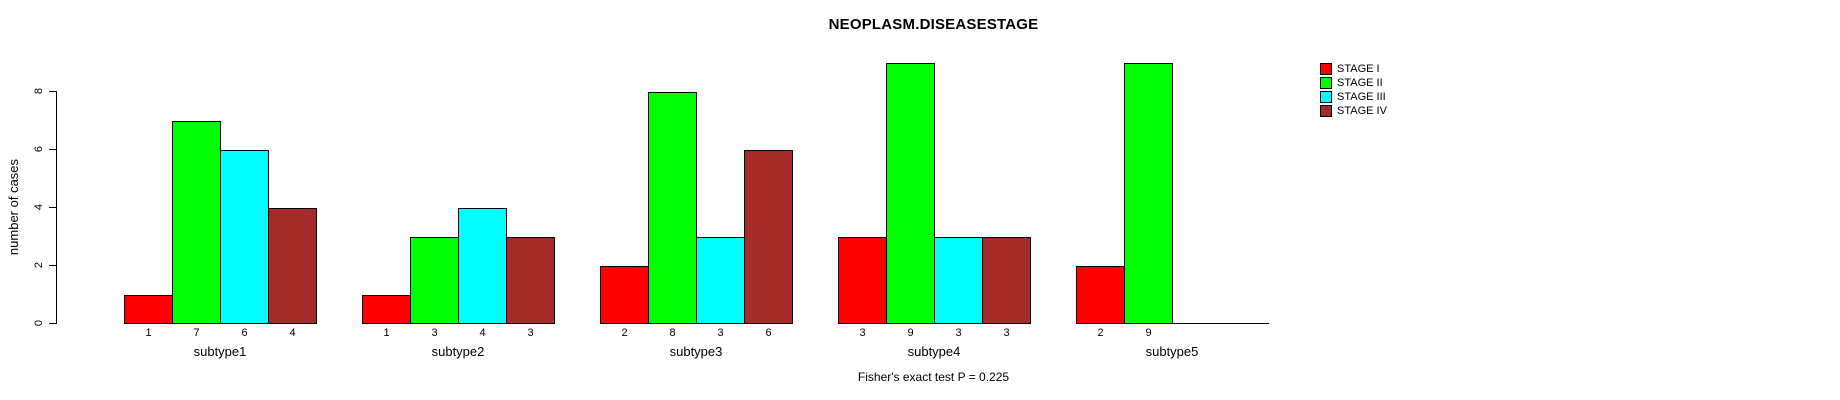 The height and width of the screenshot is (400, 1840). I want to click on legend-label: STAGE II, so click(1360, 83).